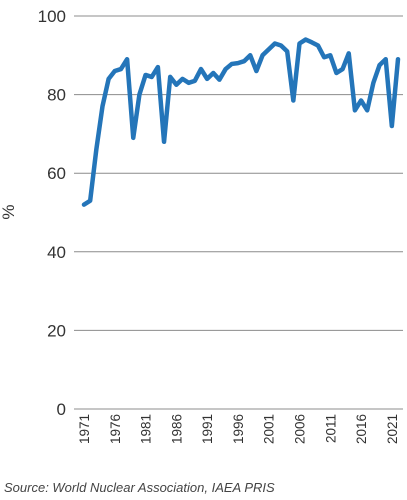 Image resolution: width=407 pixels, height=500 pixels. What do you see at coordinates (146, 429) in the screenshot?
I see `x-tick-label: 1981` at bounding box center [146, 429].